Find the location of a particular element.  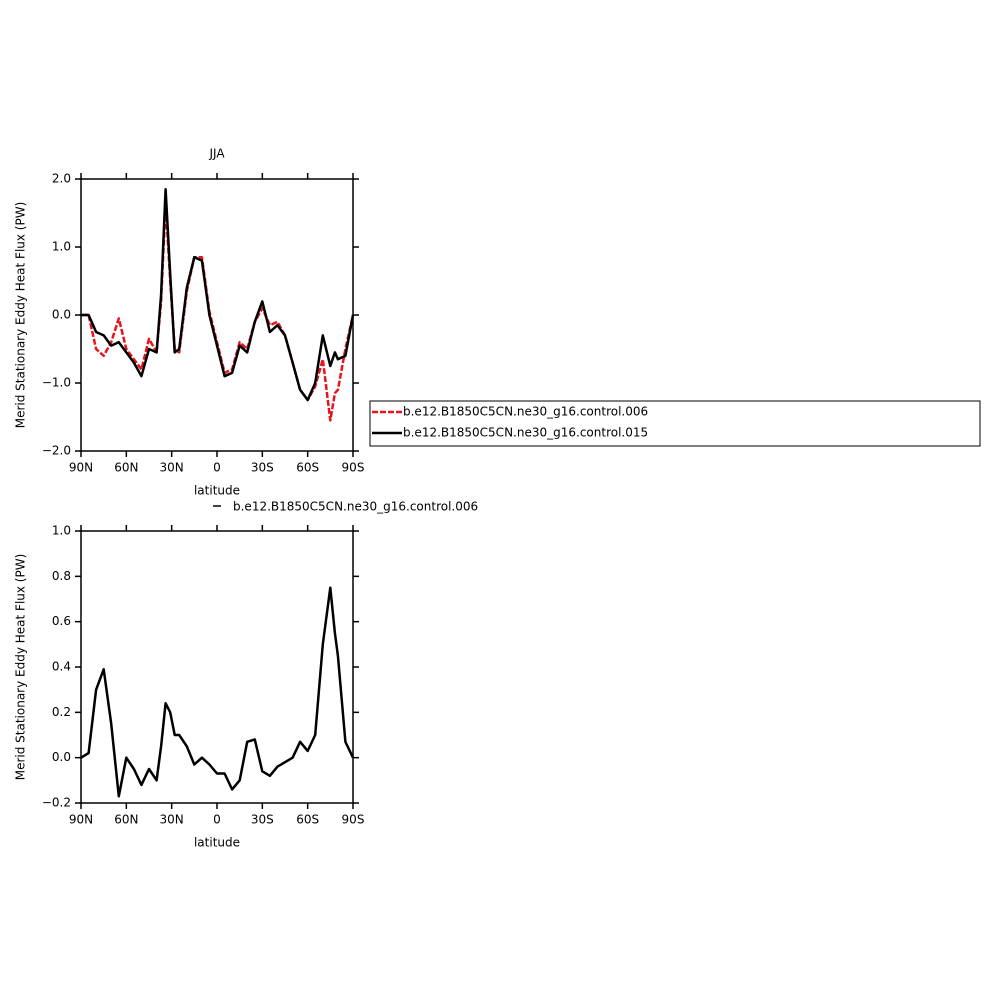

y-tick-label: 0.8 is located at coordinates (61, 576).